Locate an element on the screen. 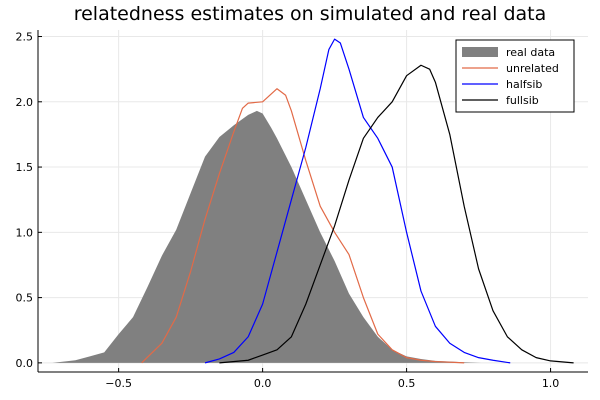  y-tick-label: 0.5 is located at coordinates (25, 298).